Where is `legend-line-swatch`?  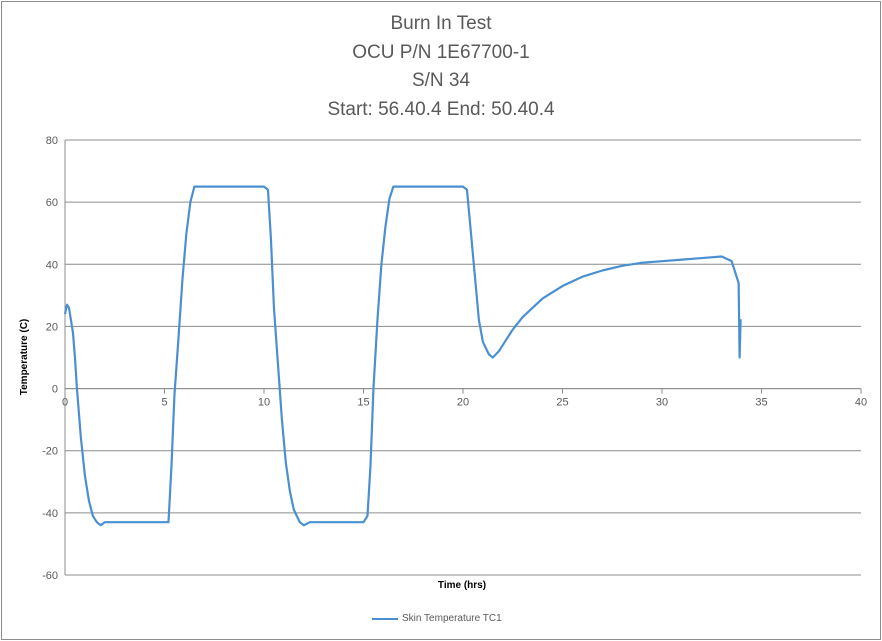 legend-line-swatch is located at coordinates (385, 618).